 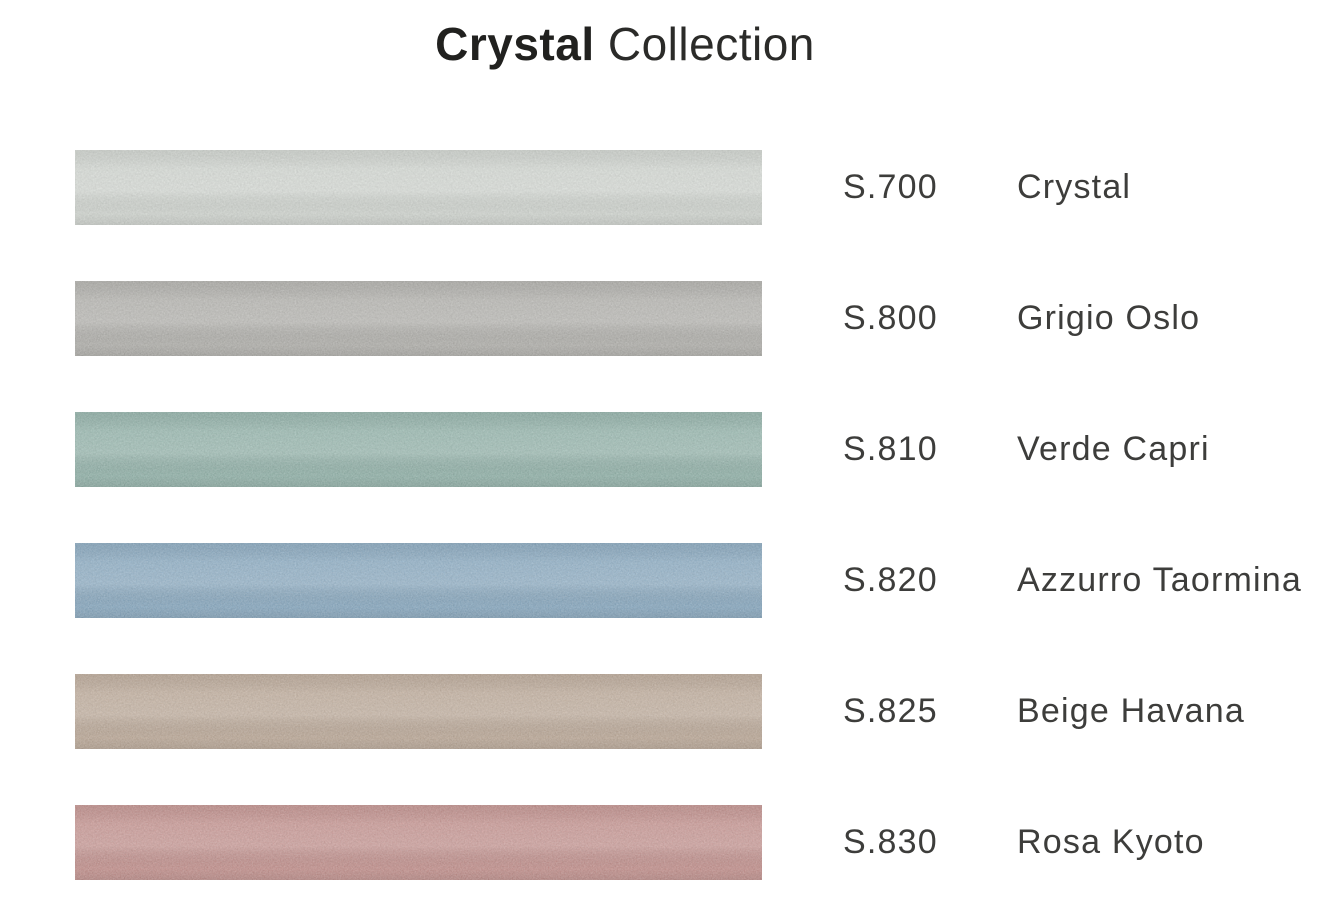 I want to click on swatch-row: S.810 Verde Capri, so click(x=642, y=449).